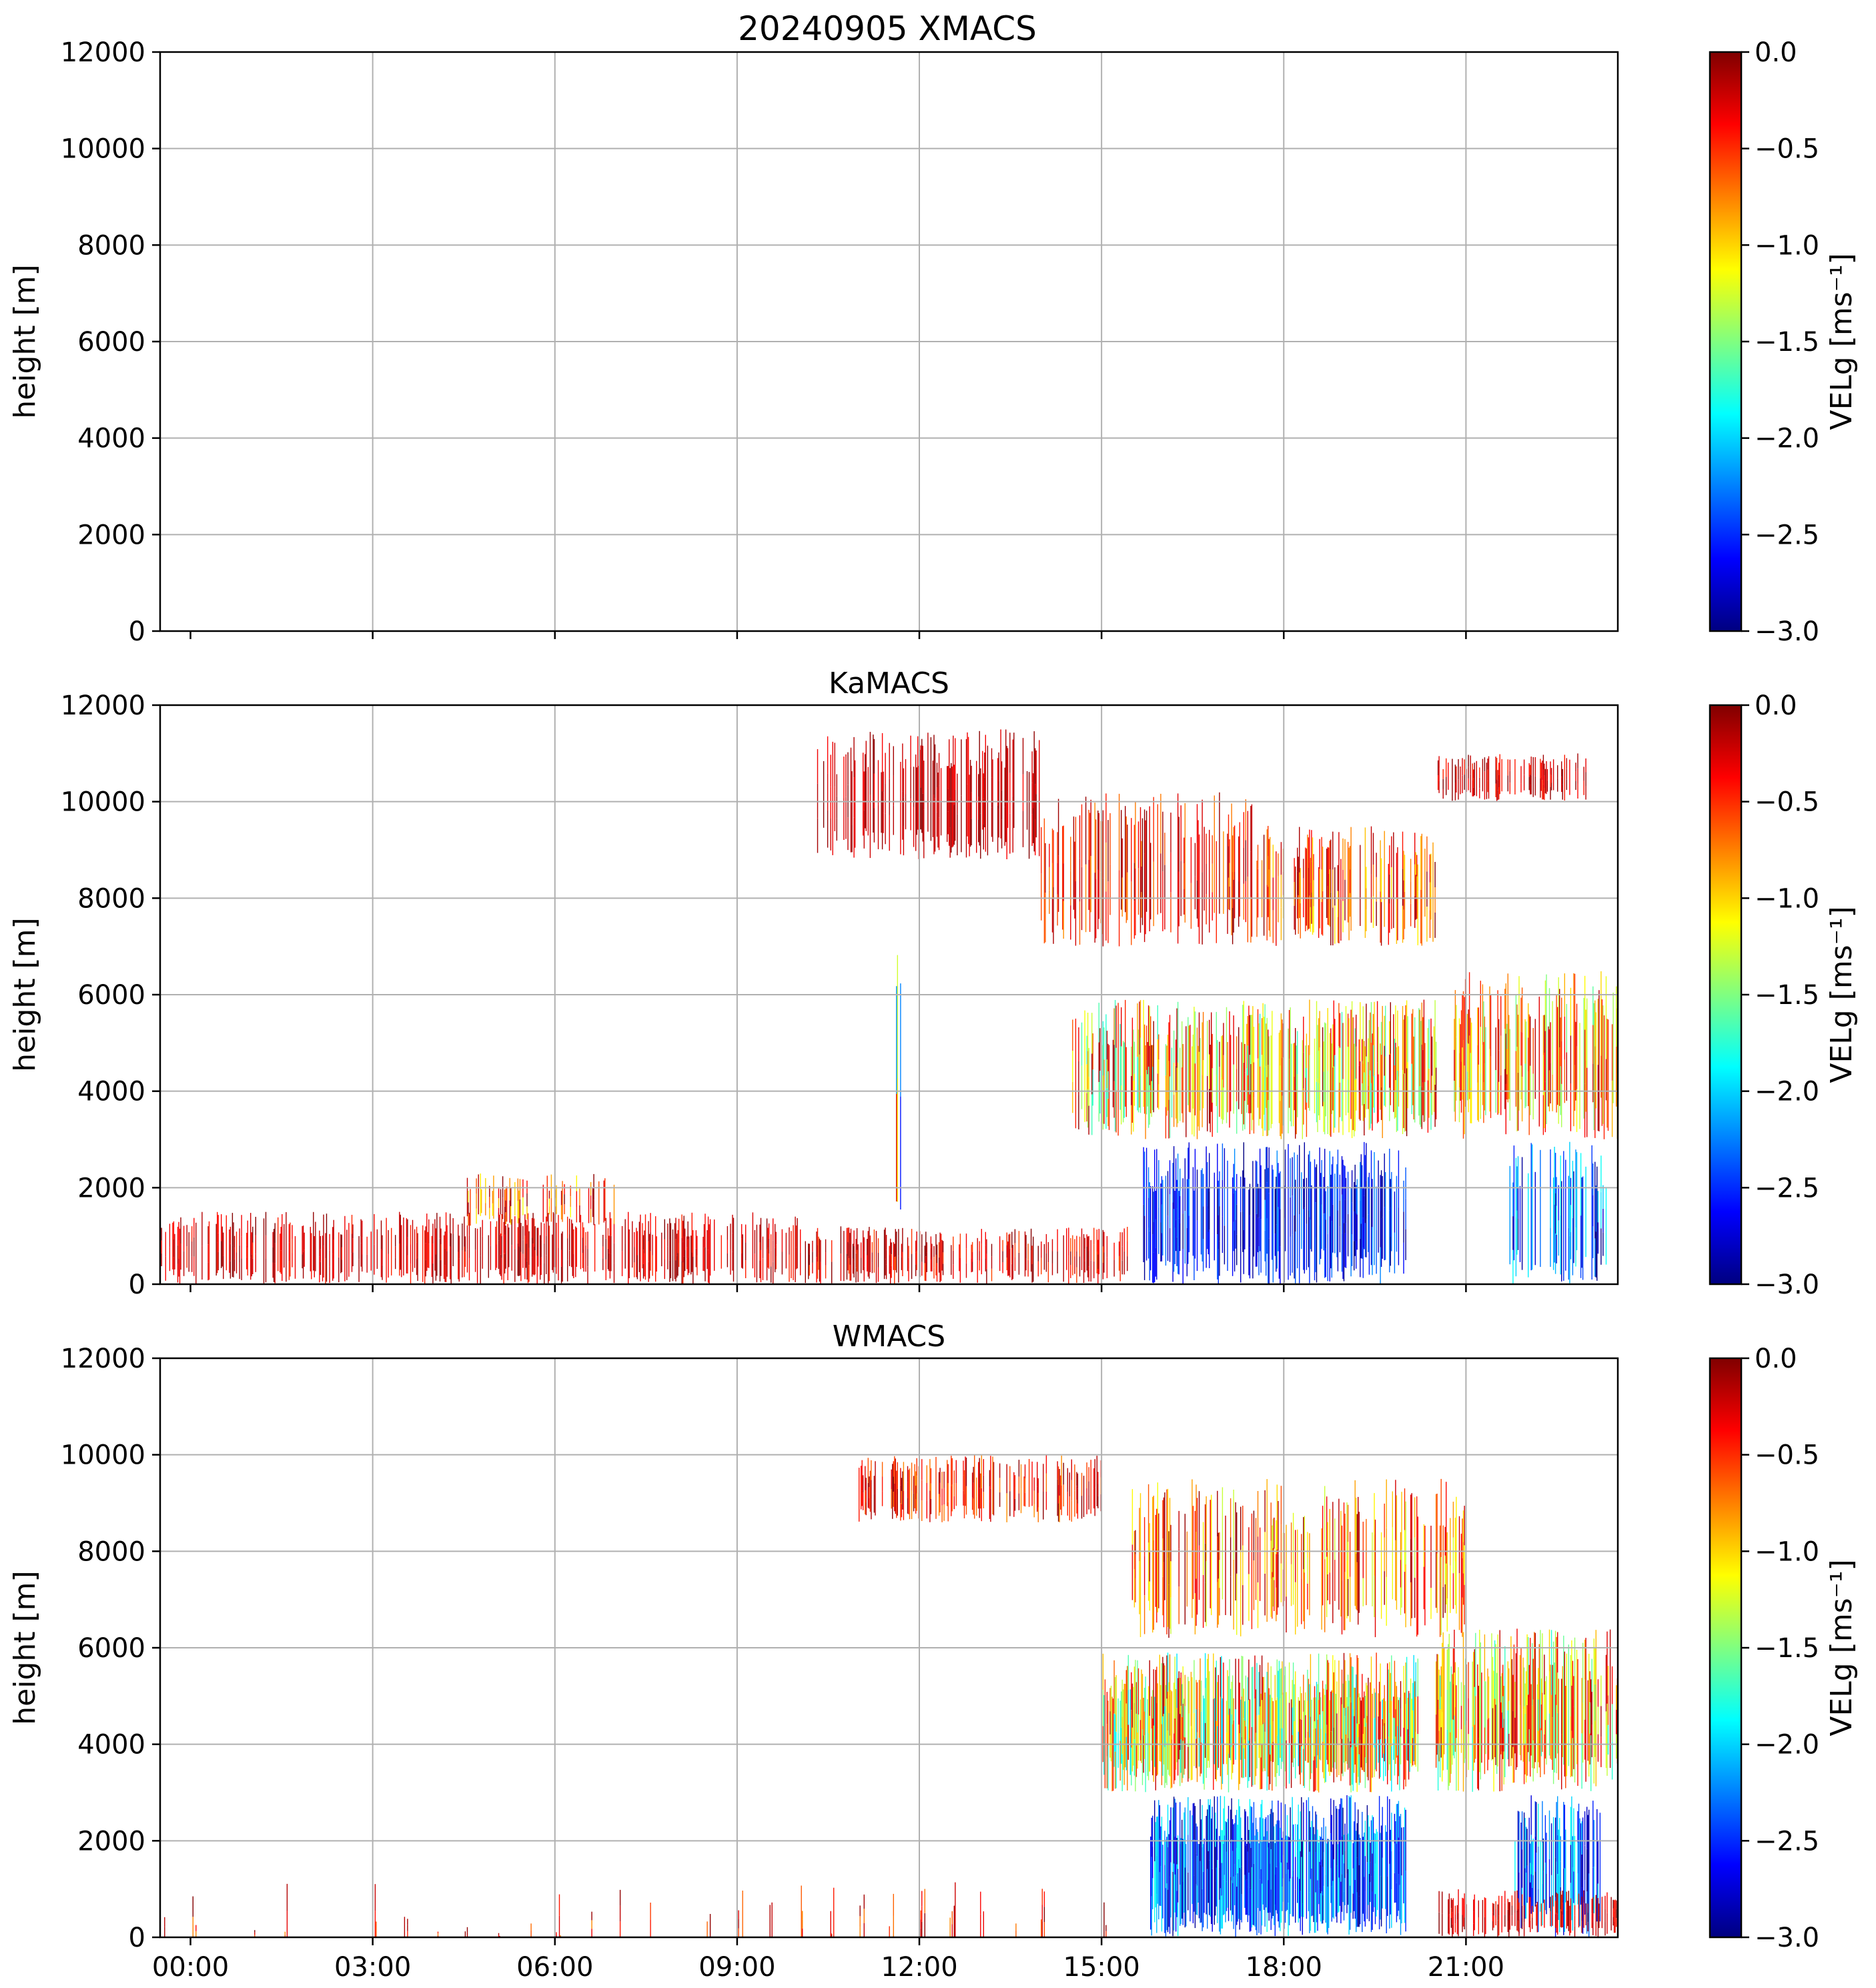  I want to click on figure-title: 20240905 XMACS, so click(887, 28).